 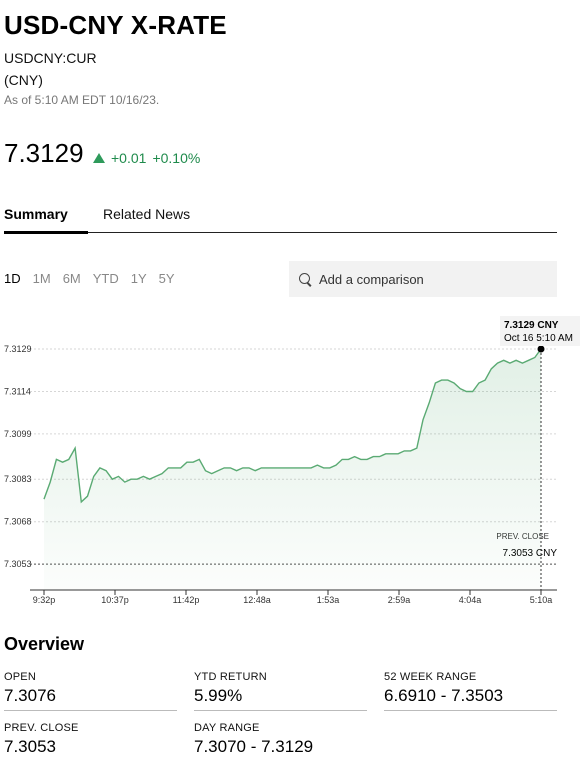 What do you see at coordinates (531, 325) in the screenshot?
I see `tooltip-value: 7.3129 CNY` at bounding box center [531, 325].